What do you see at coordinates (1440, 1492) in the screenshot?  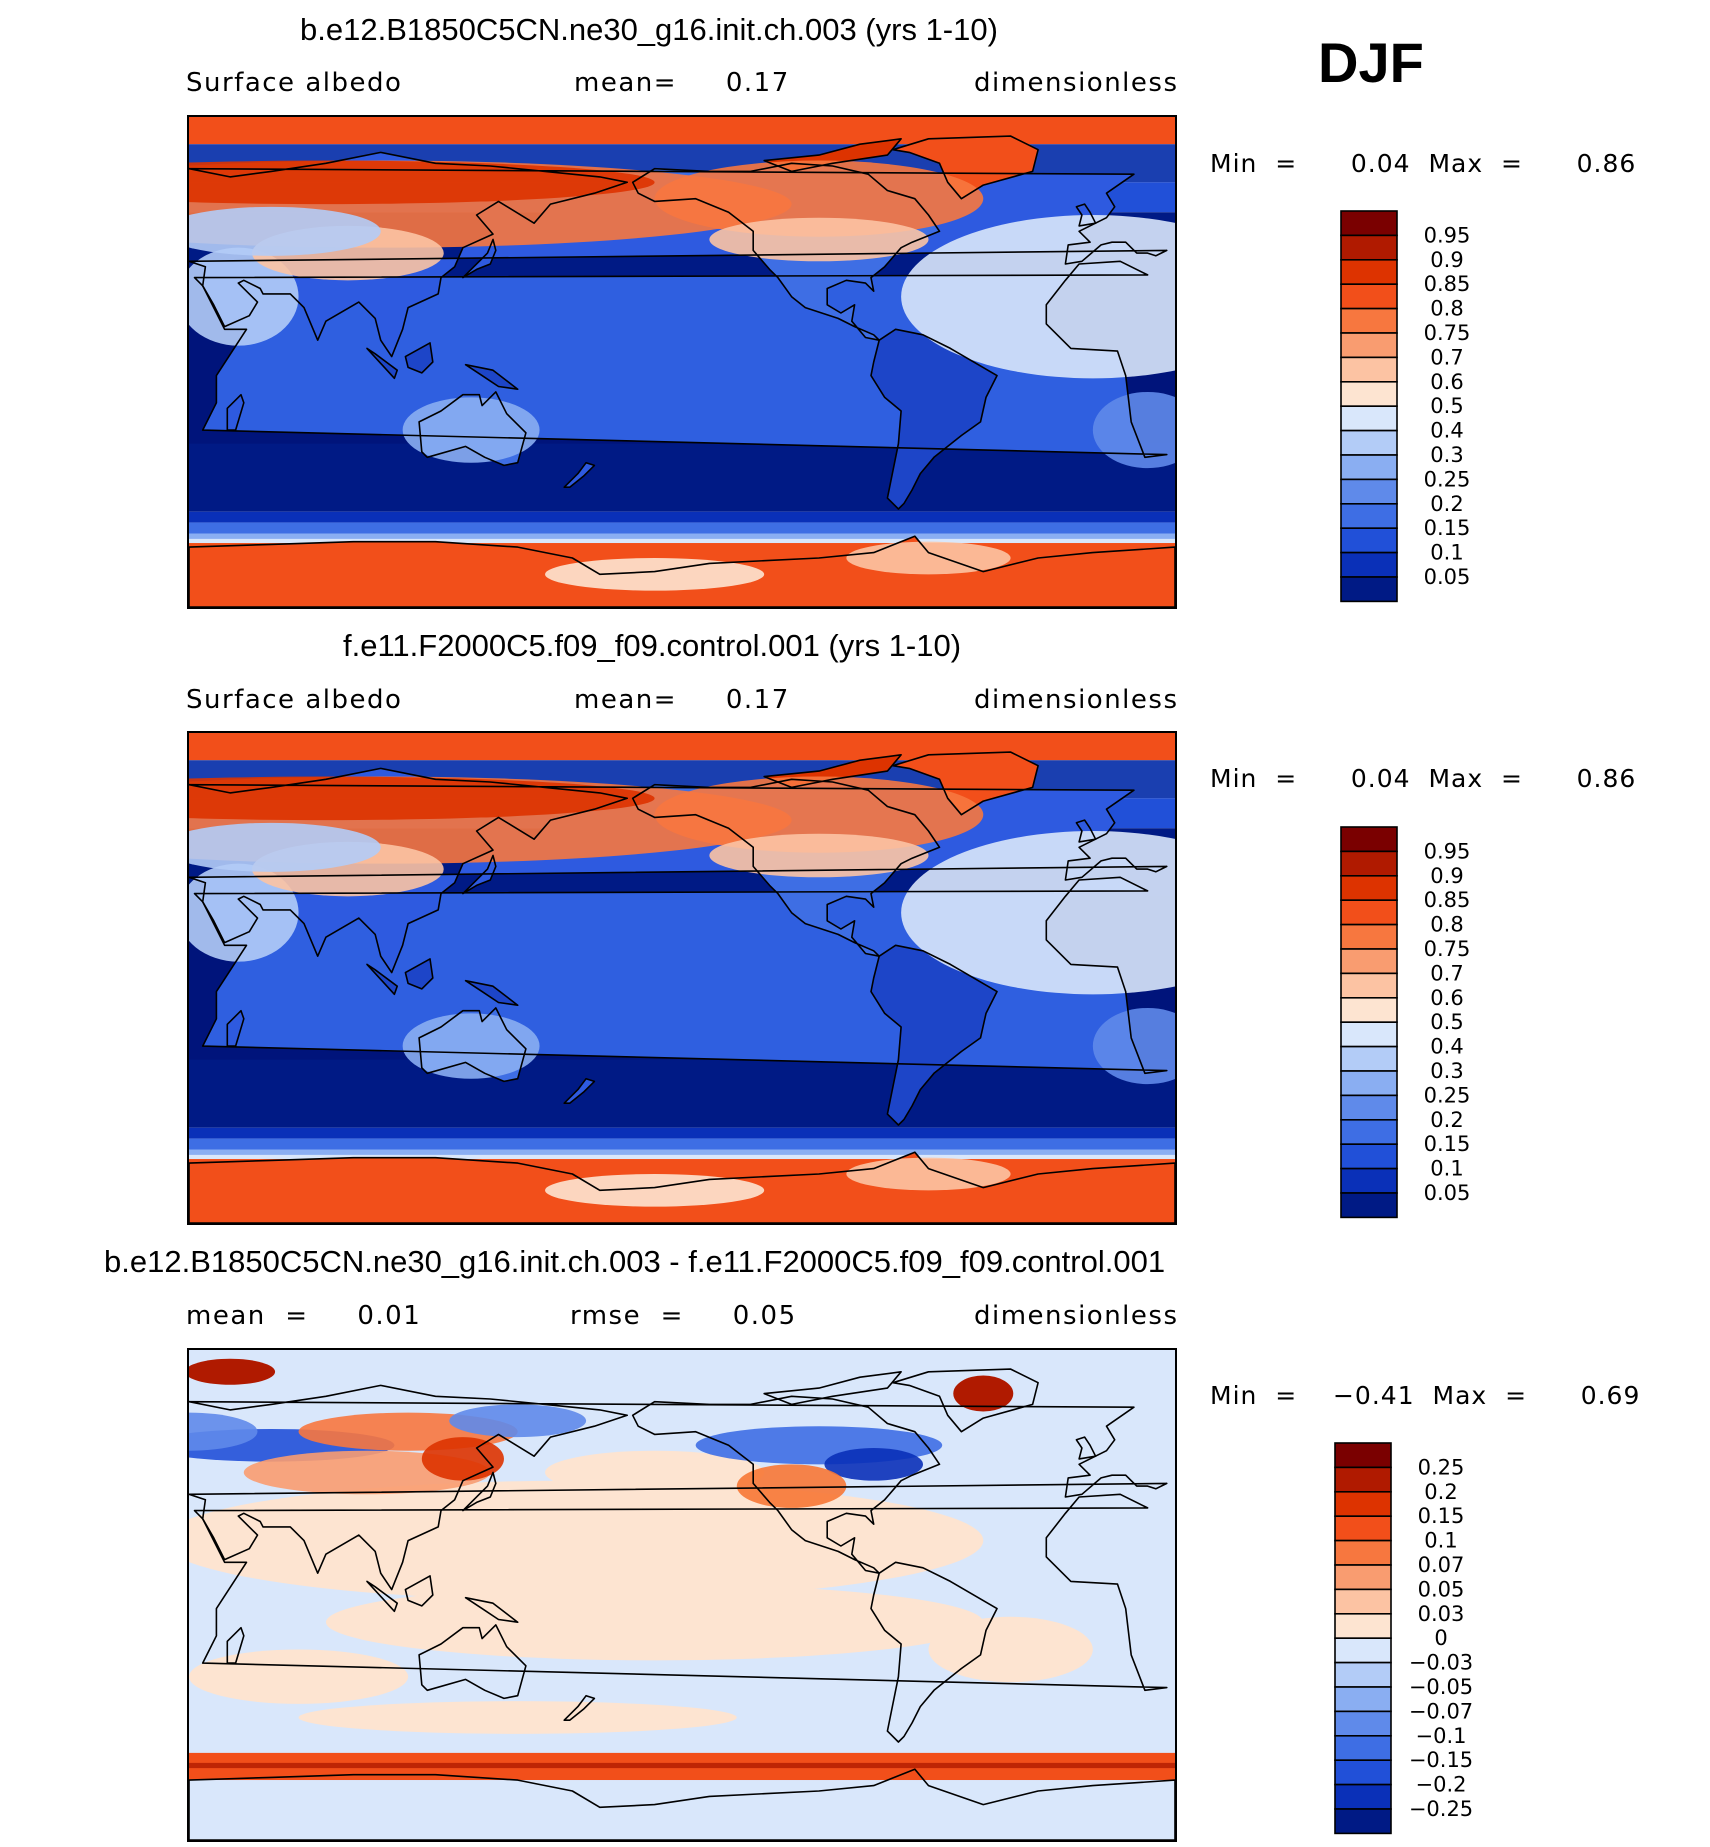 I see `colorbar-tick-label: 0.2` at bounding box center [1440, 1492].